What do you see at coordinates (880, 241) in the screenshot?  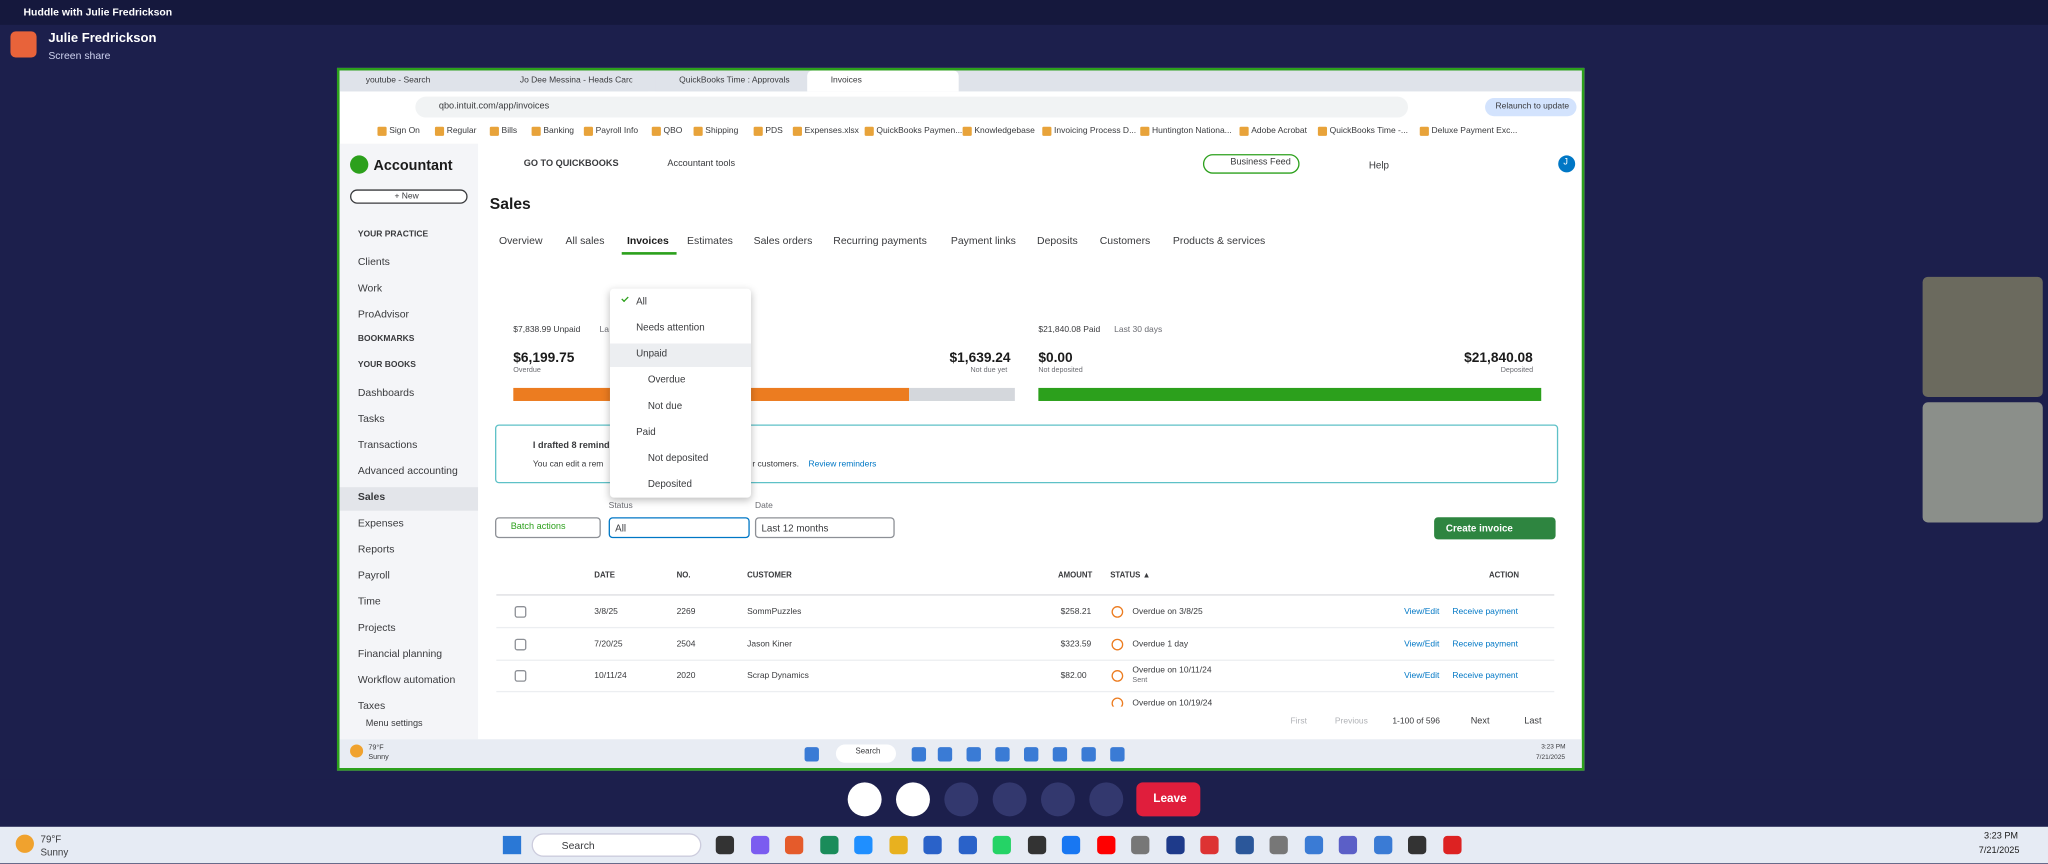 I see `sales-tab: Recurring payments` at bounding box center [880, 241].